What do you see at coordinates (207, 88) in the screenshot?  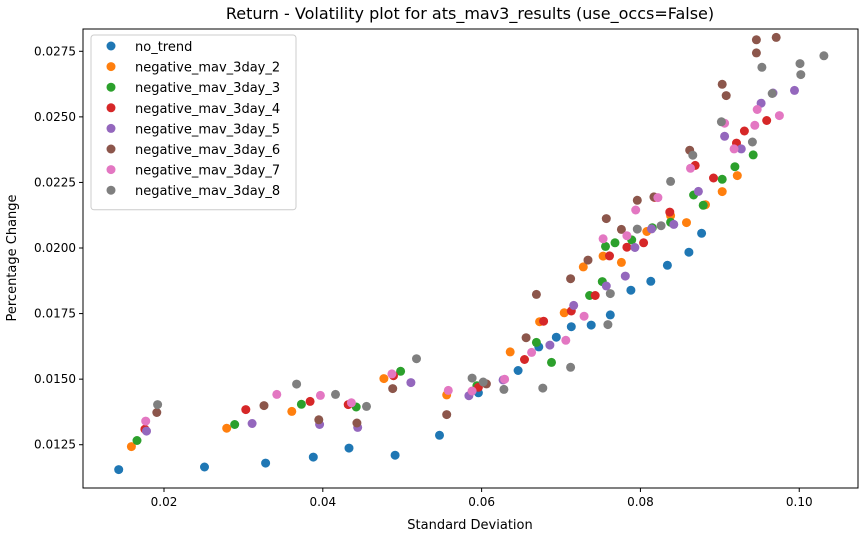 I see `legend-label: negative_mav_3day_3` at bounding box center [207, 88].